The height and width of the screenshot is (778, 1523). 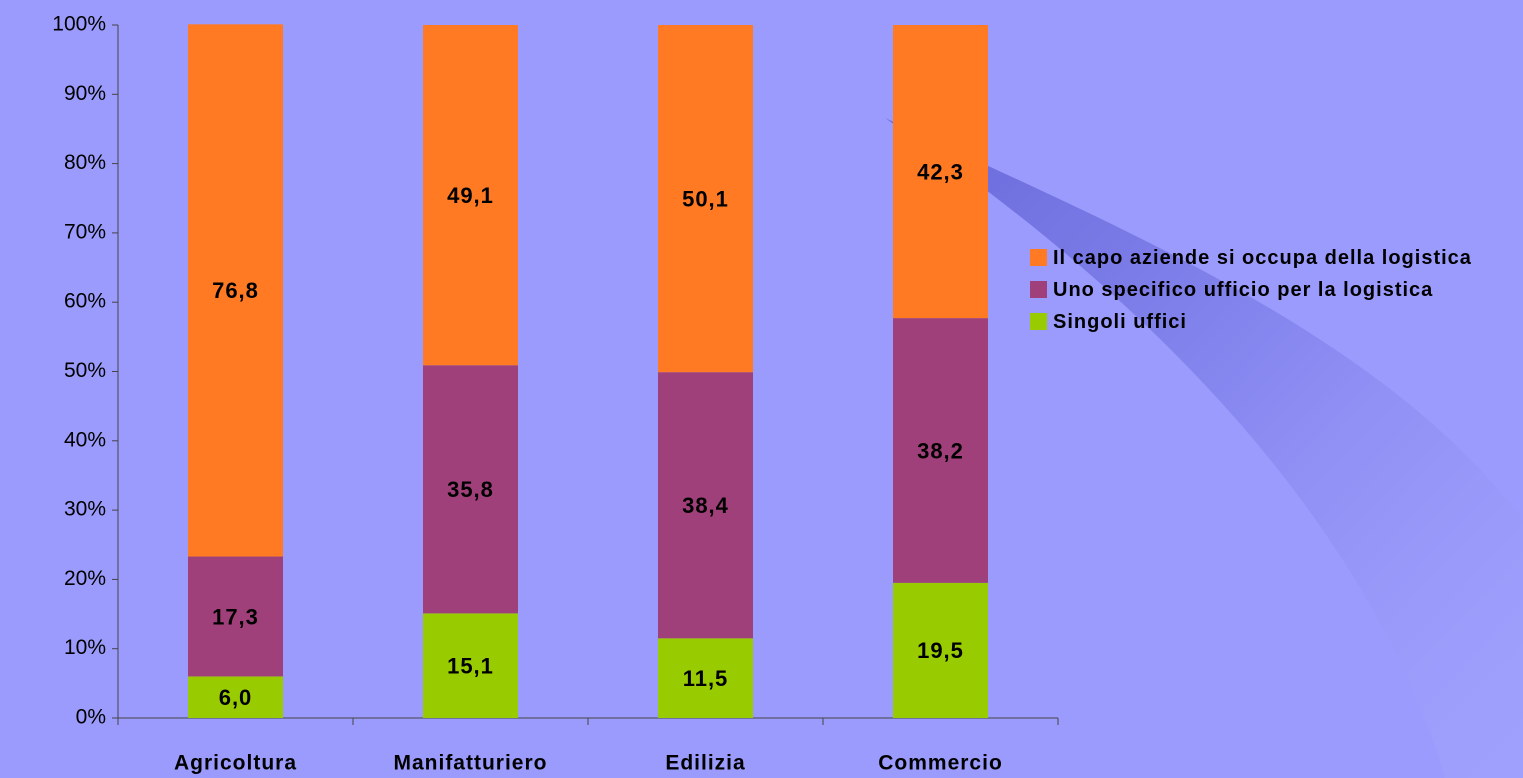 I want to click on value-label: 15,1, so click(x=470, y=665).